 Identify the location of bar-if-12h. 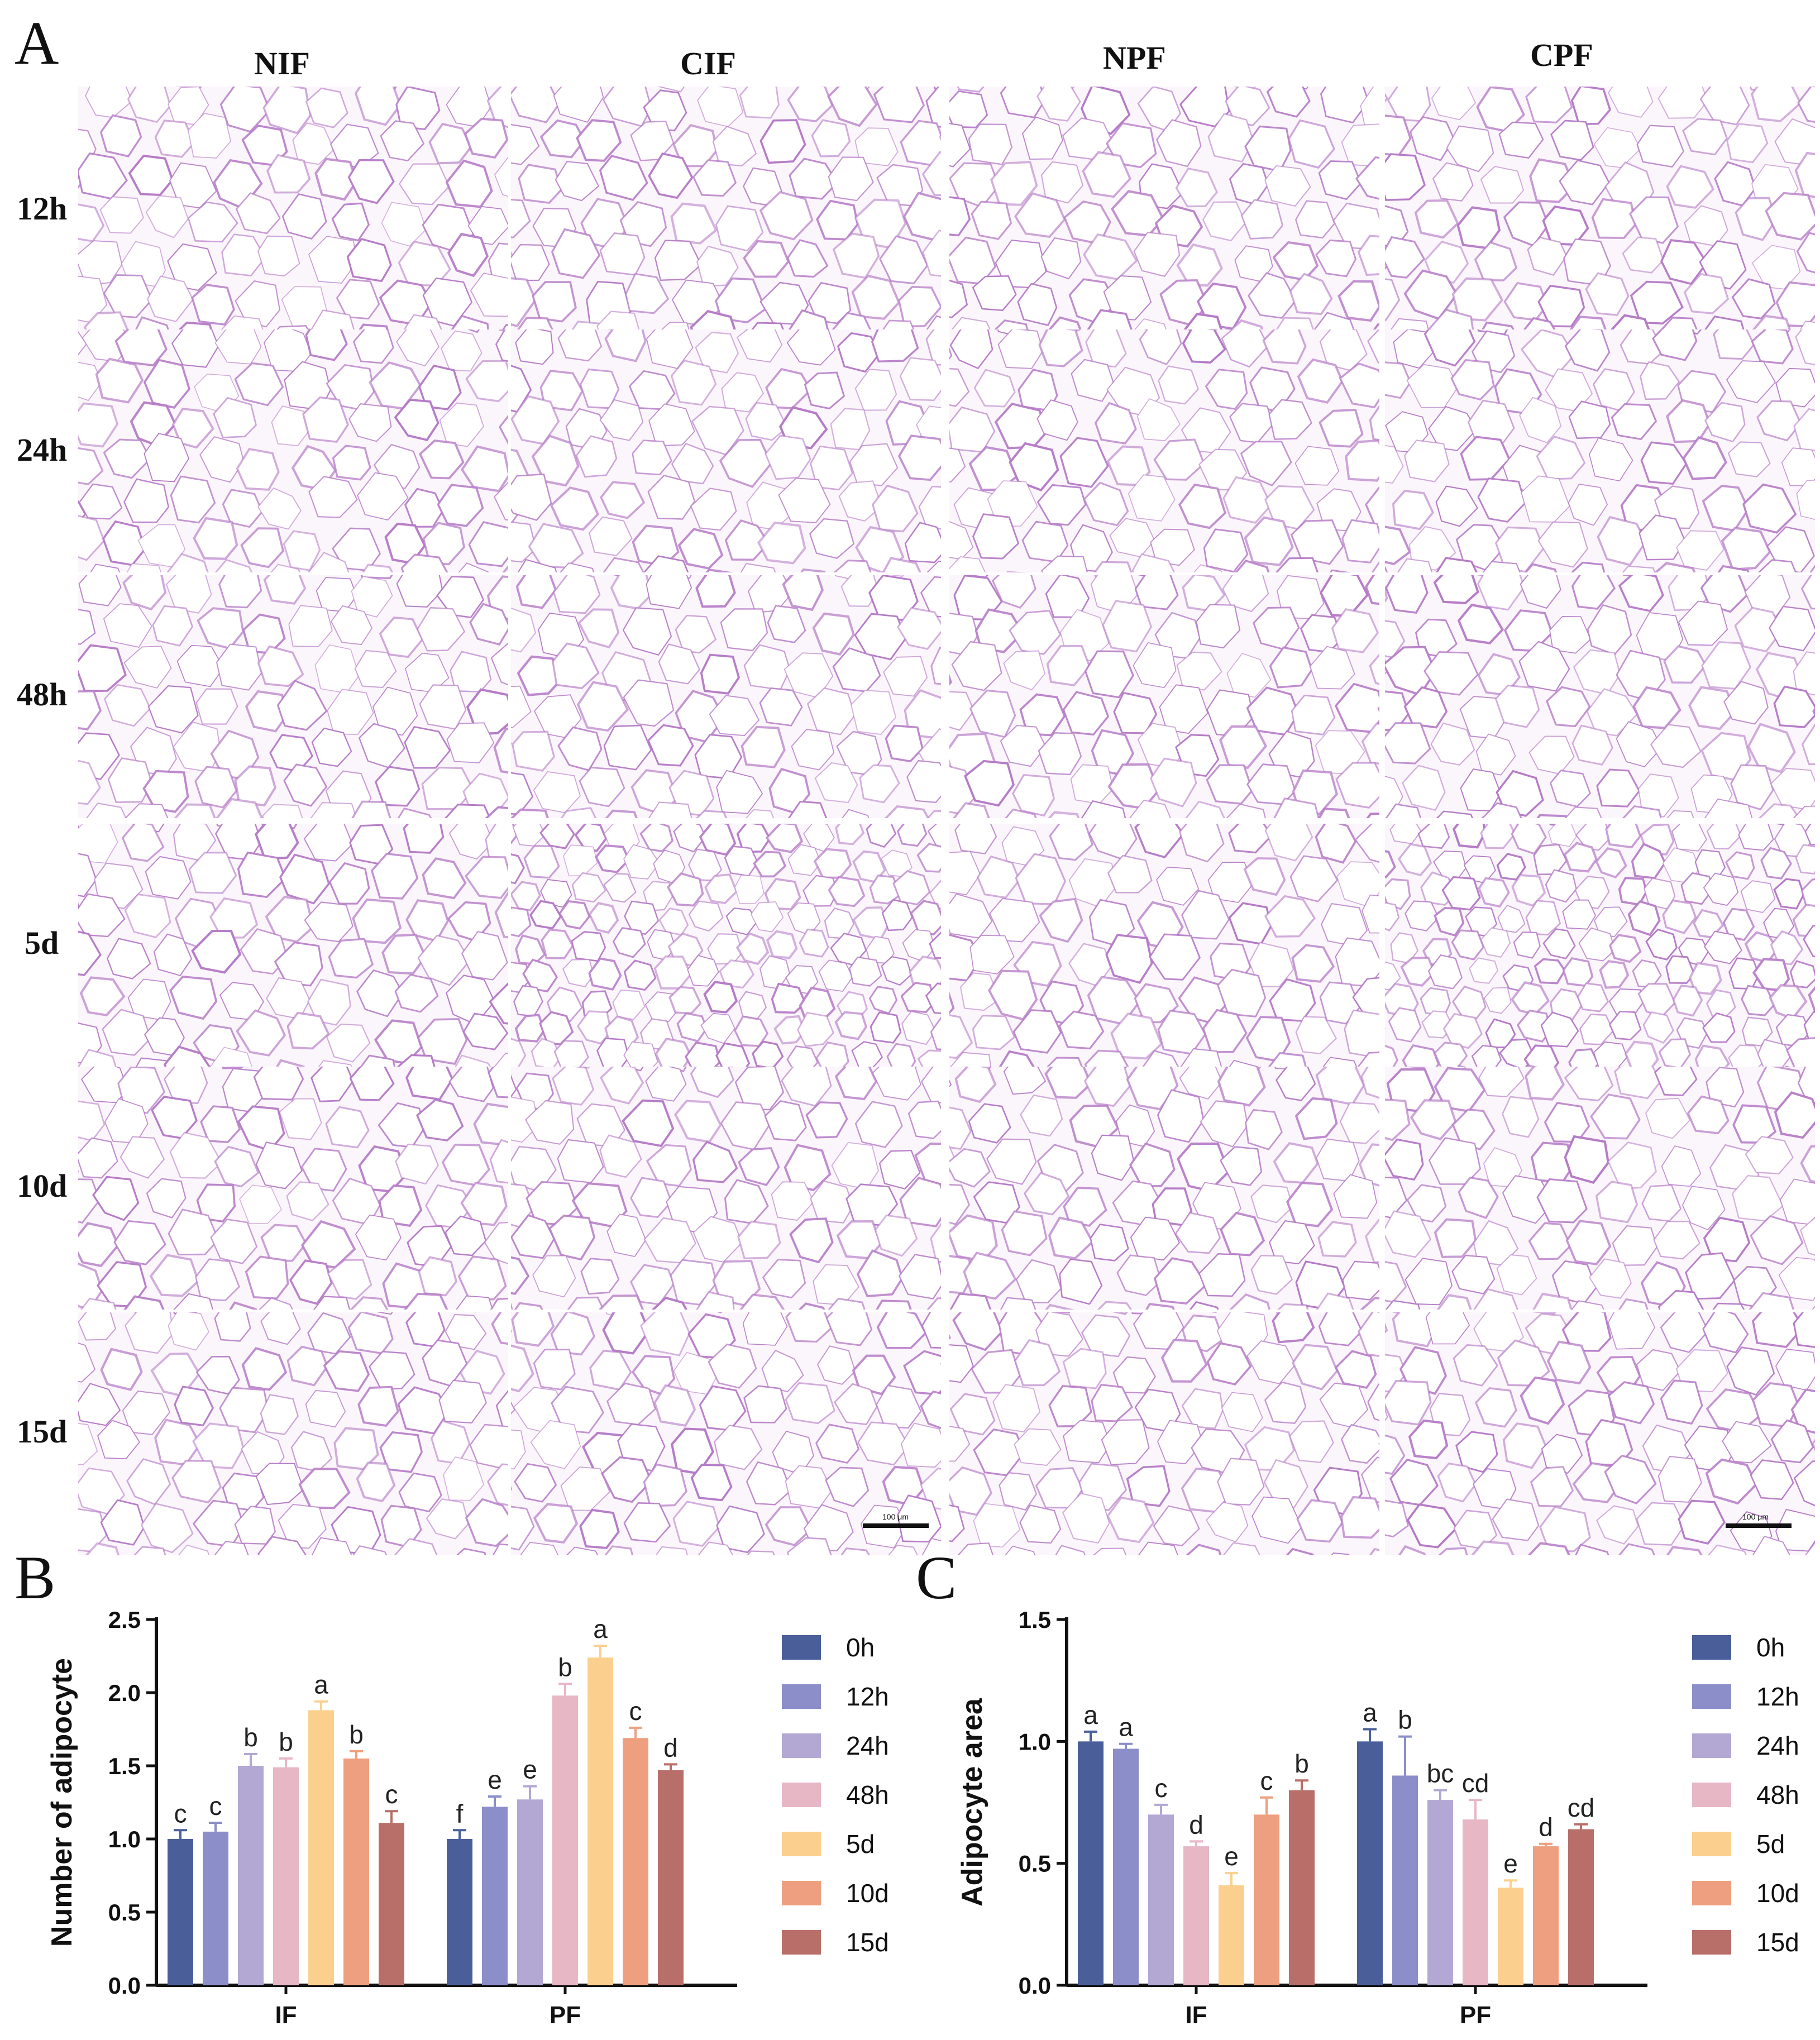
(1126, 1866).